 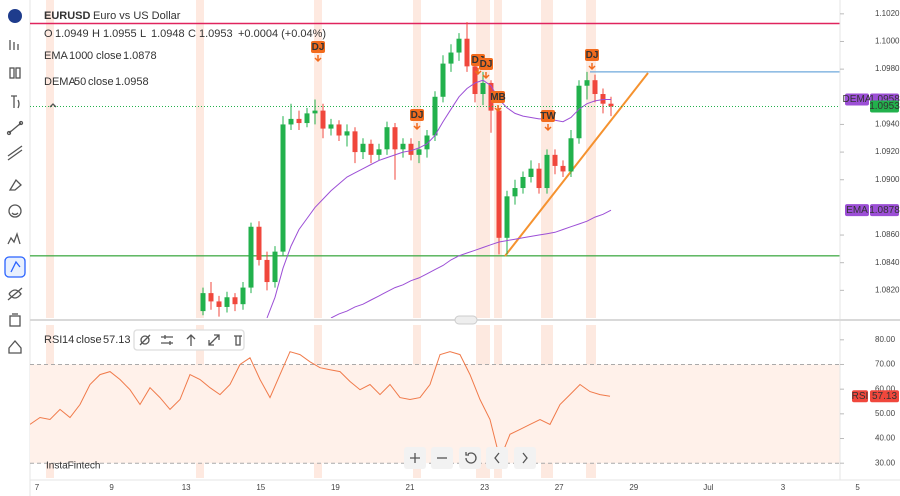 What do you see at coordinates (189, 340) in the screenshot?
I see `rsi-tools` at bounding box center [189, 340].